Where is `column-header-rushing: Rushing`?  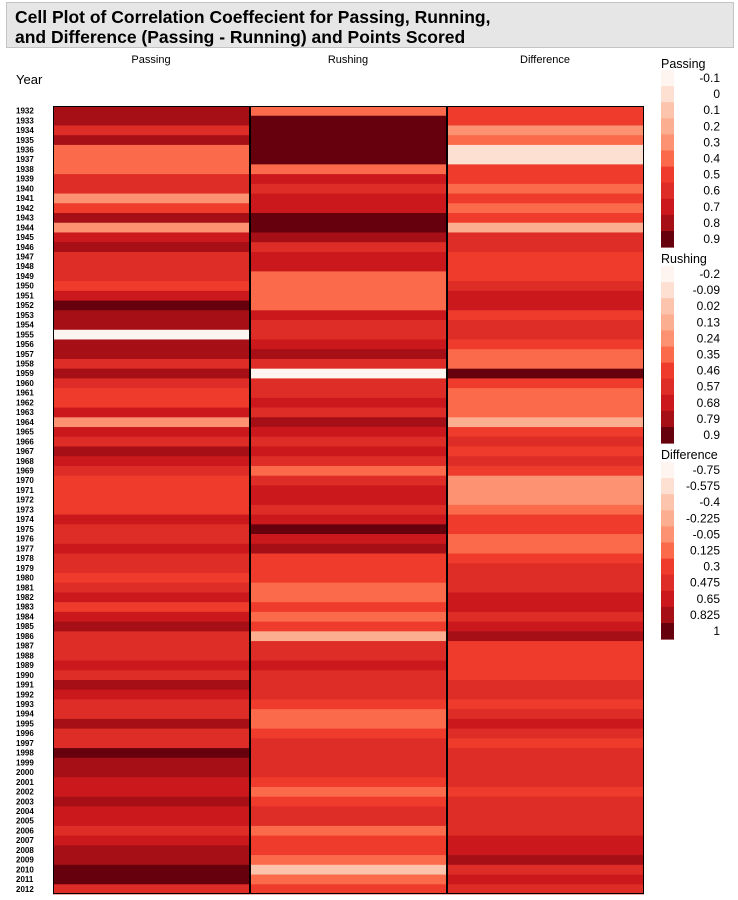 column-header-rushing: Rushing is located at coordinates (348, 60).